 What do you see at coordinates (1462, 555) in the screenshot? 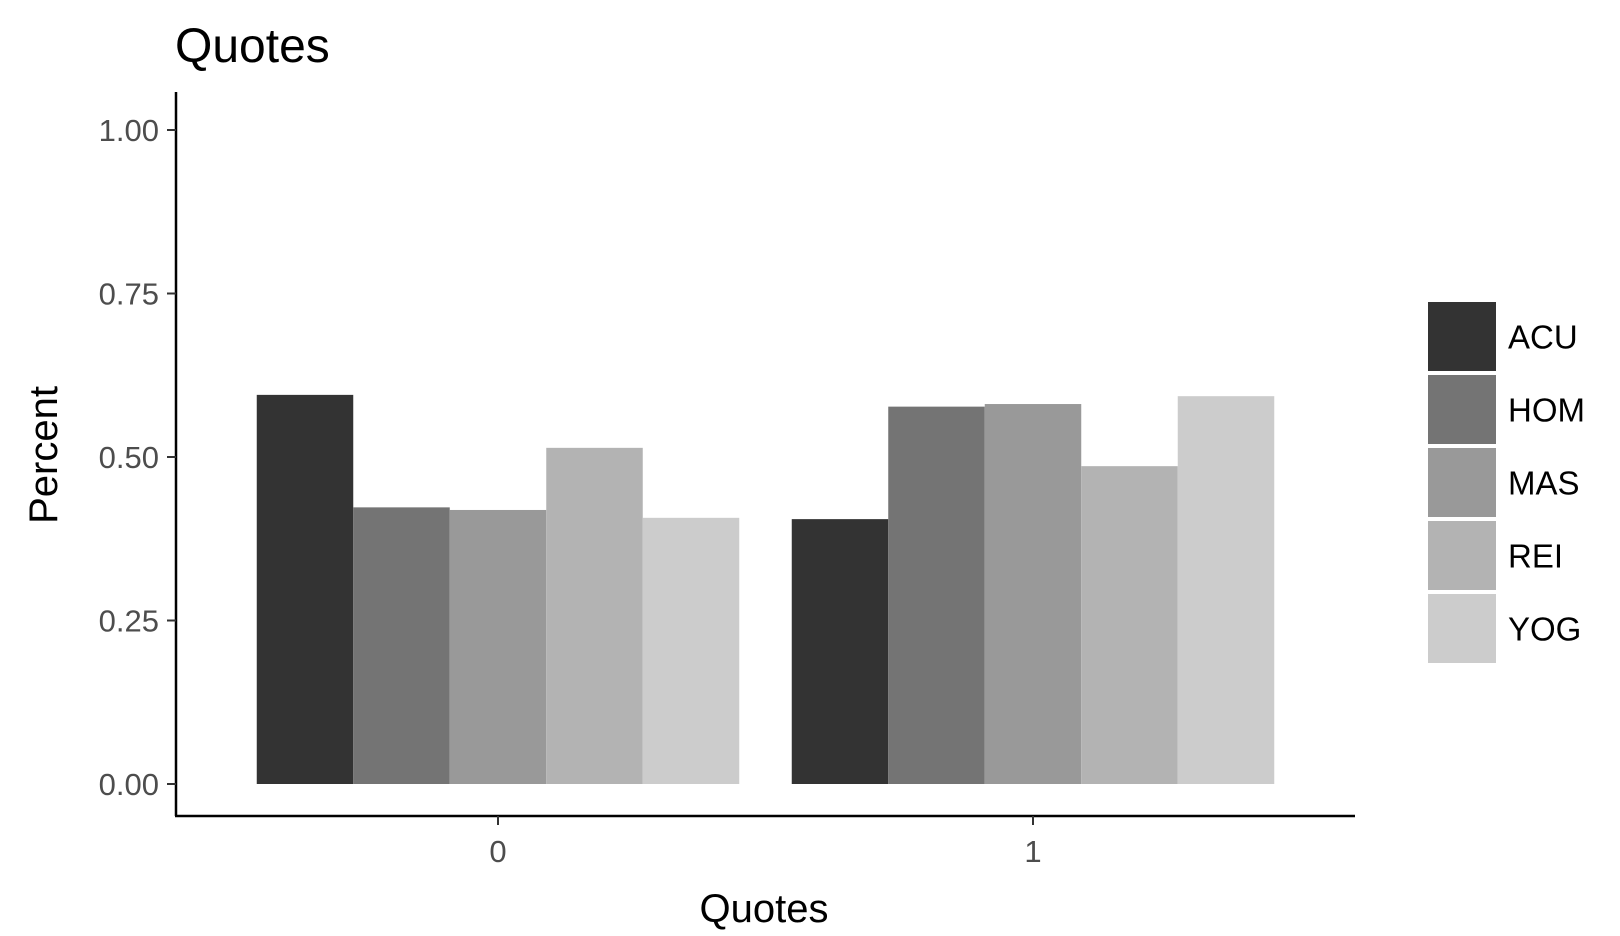
I see `legend-key-rei` at bounding box center [1462, 555].